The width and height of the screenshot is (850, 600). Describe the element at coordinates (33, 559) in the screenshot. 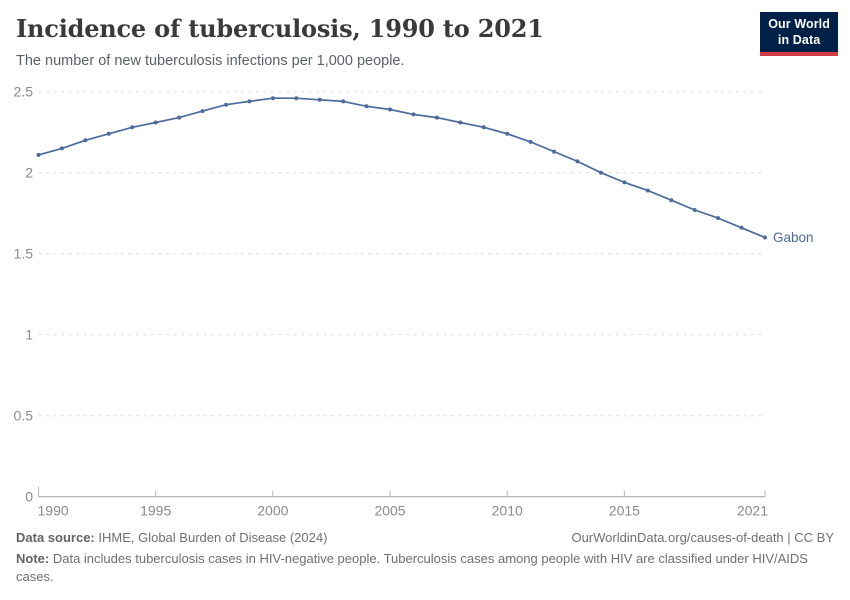

I see `note-label: Note:` at that location.